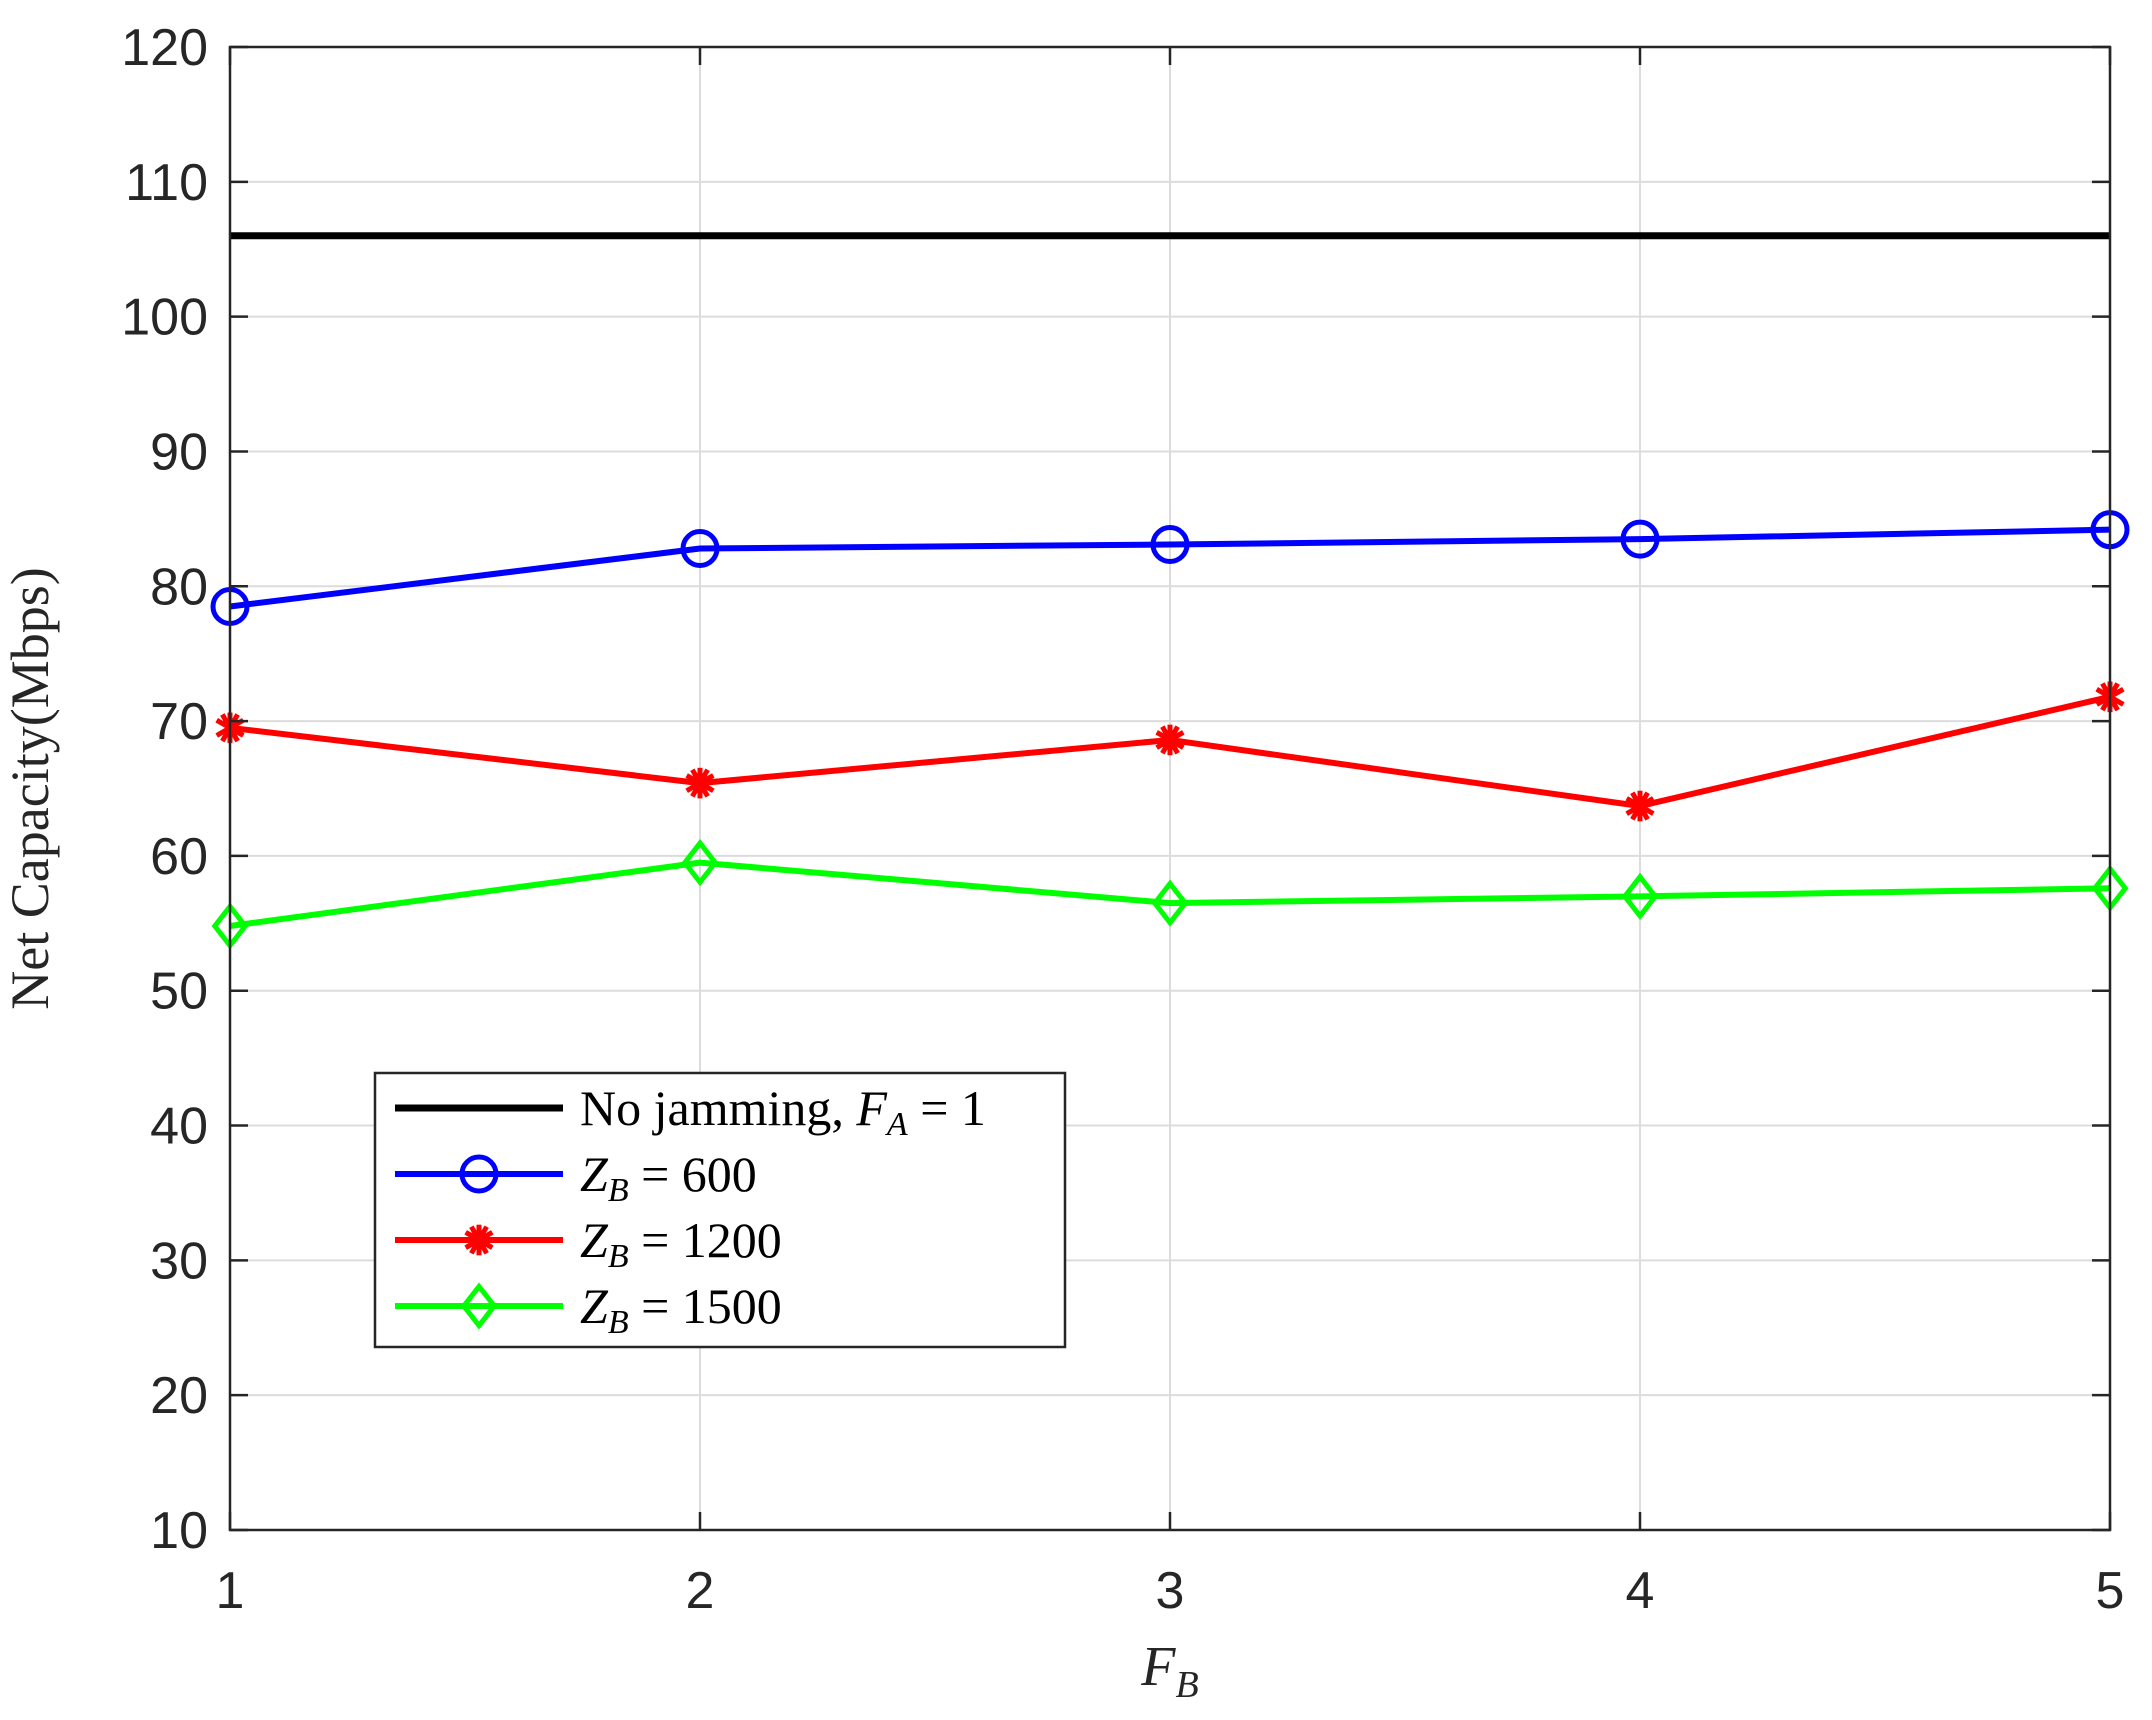  I want to click on y-tick-labels: 10 20 30 40 50 60 70 80 90 100 110 120, so click(164, 789).